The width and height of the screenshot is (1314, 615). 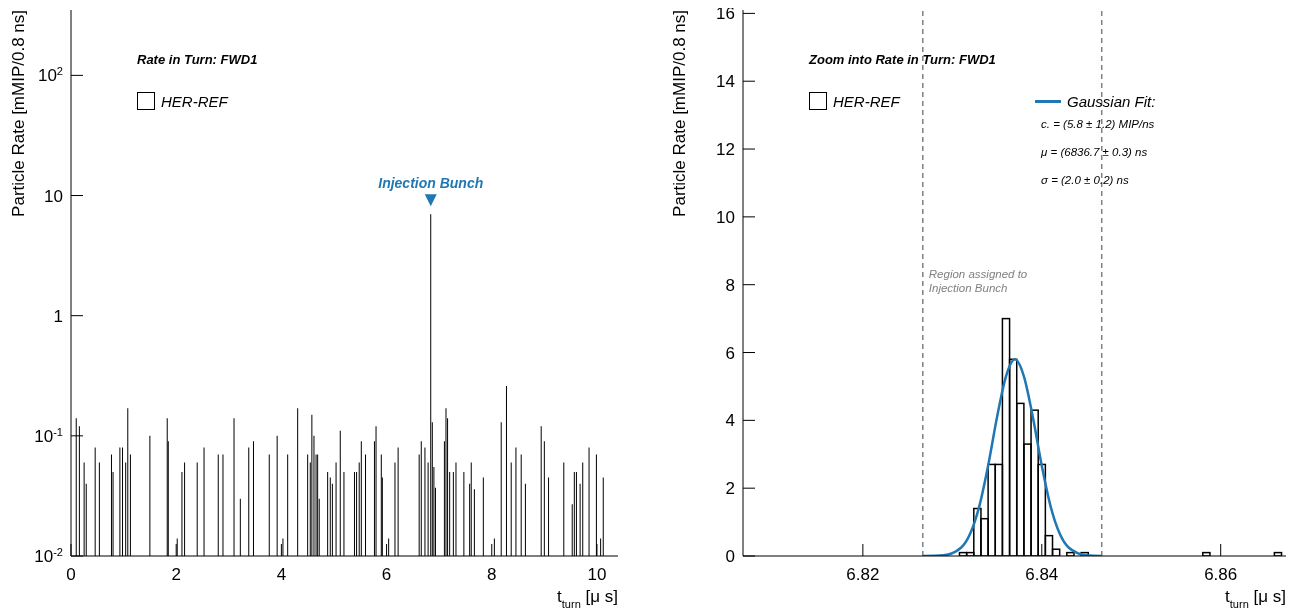 What do you see at coordinates (863, 574) in the screenshot?
I see `x-tick-label: 6.82` at bounding box center [863, 574].